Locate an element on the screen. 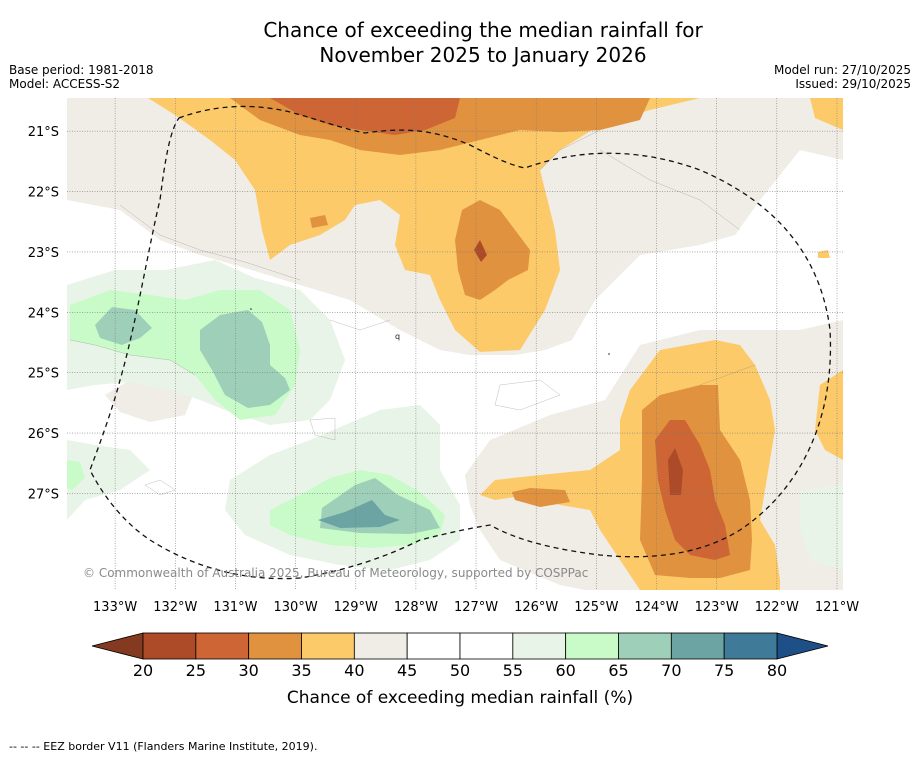 This screenshot has width=919, height=758. model-text: Model: ACCESS-S2 is located at coordinates (65, 84).